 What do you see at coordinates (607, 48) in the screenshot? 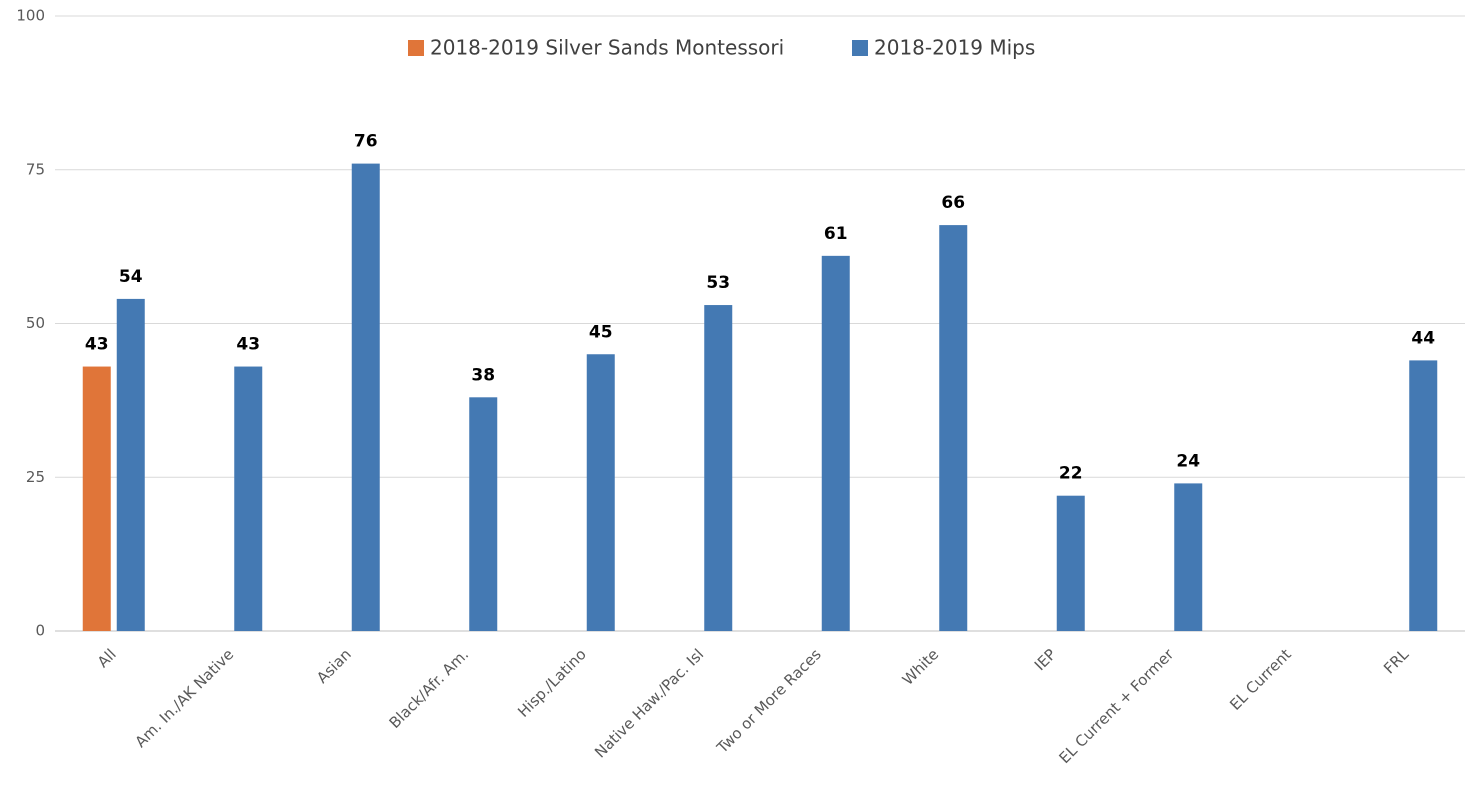
I see `legend-label: 2018-2019 Silver Sands Montessori` at bounding box center [607, 48].